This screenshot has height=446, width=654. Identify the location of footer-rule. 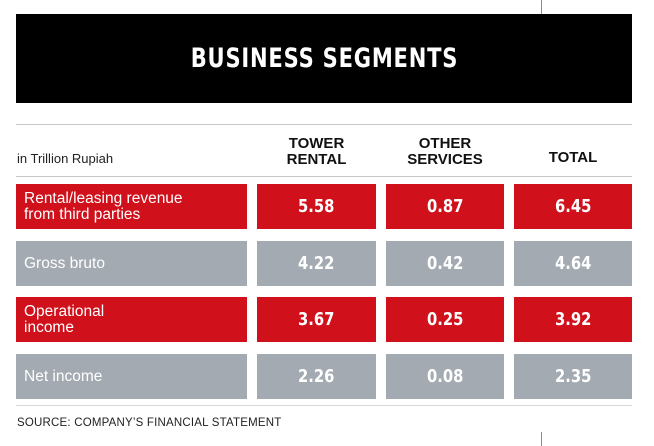
(324, 405).